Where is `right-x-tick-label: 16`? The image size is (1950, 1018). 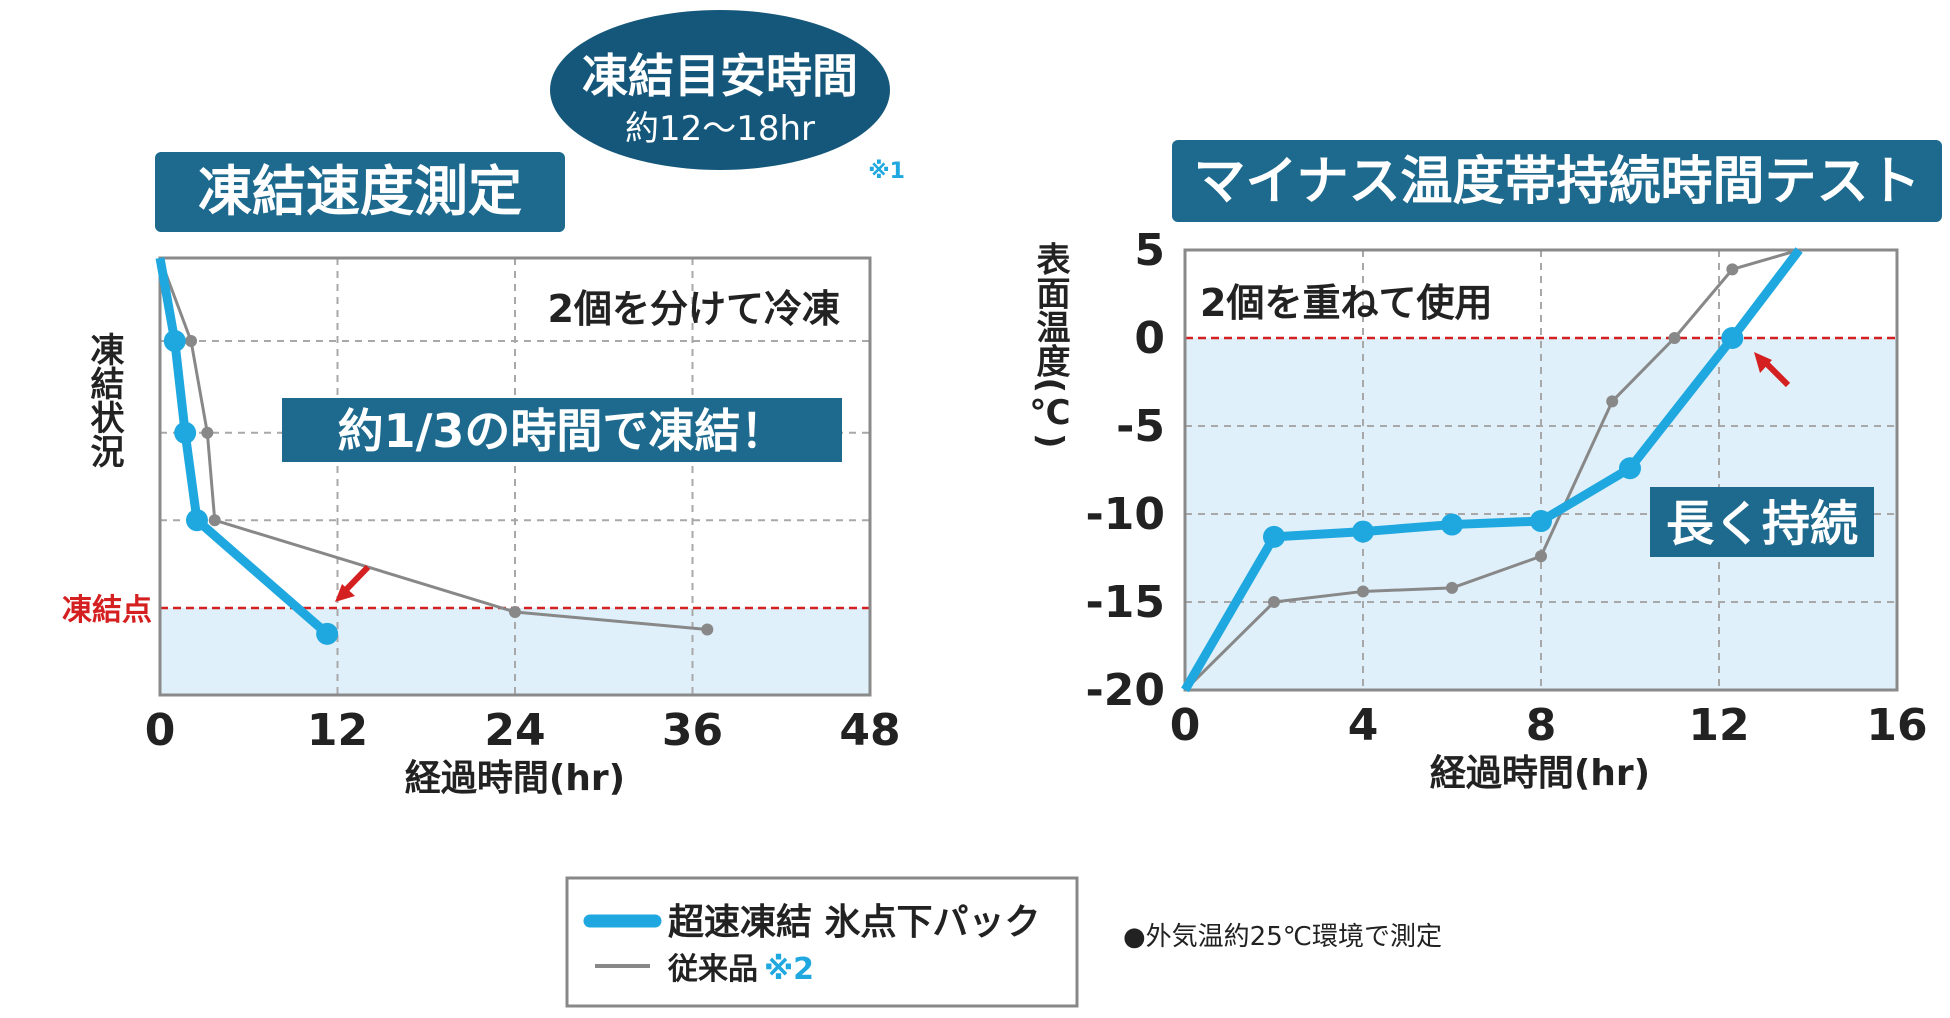
right-x-tick-label: 16 is located at coordinates (1896, 725).